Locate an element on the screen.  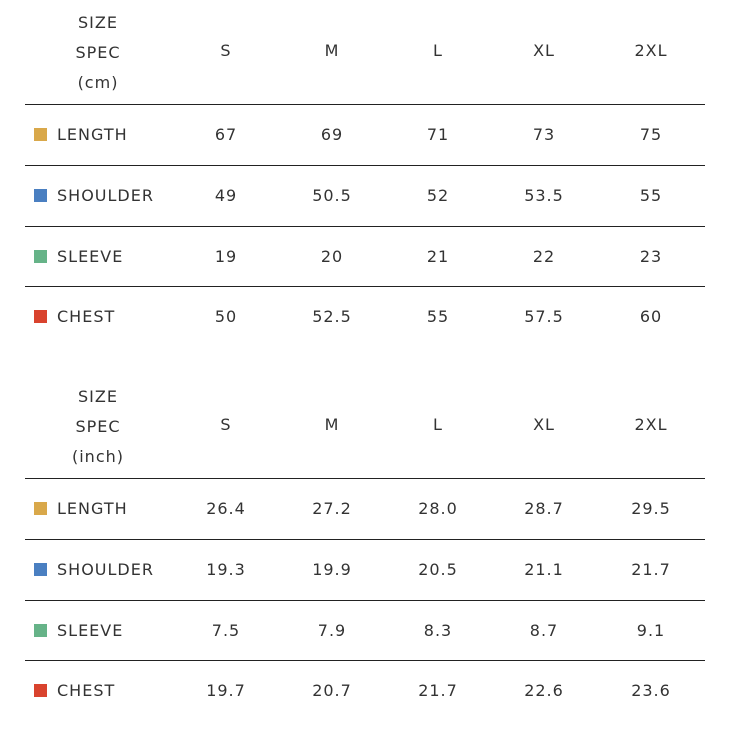
value-cell: 50.5 is located at coordinates (332, 195).